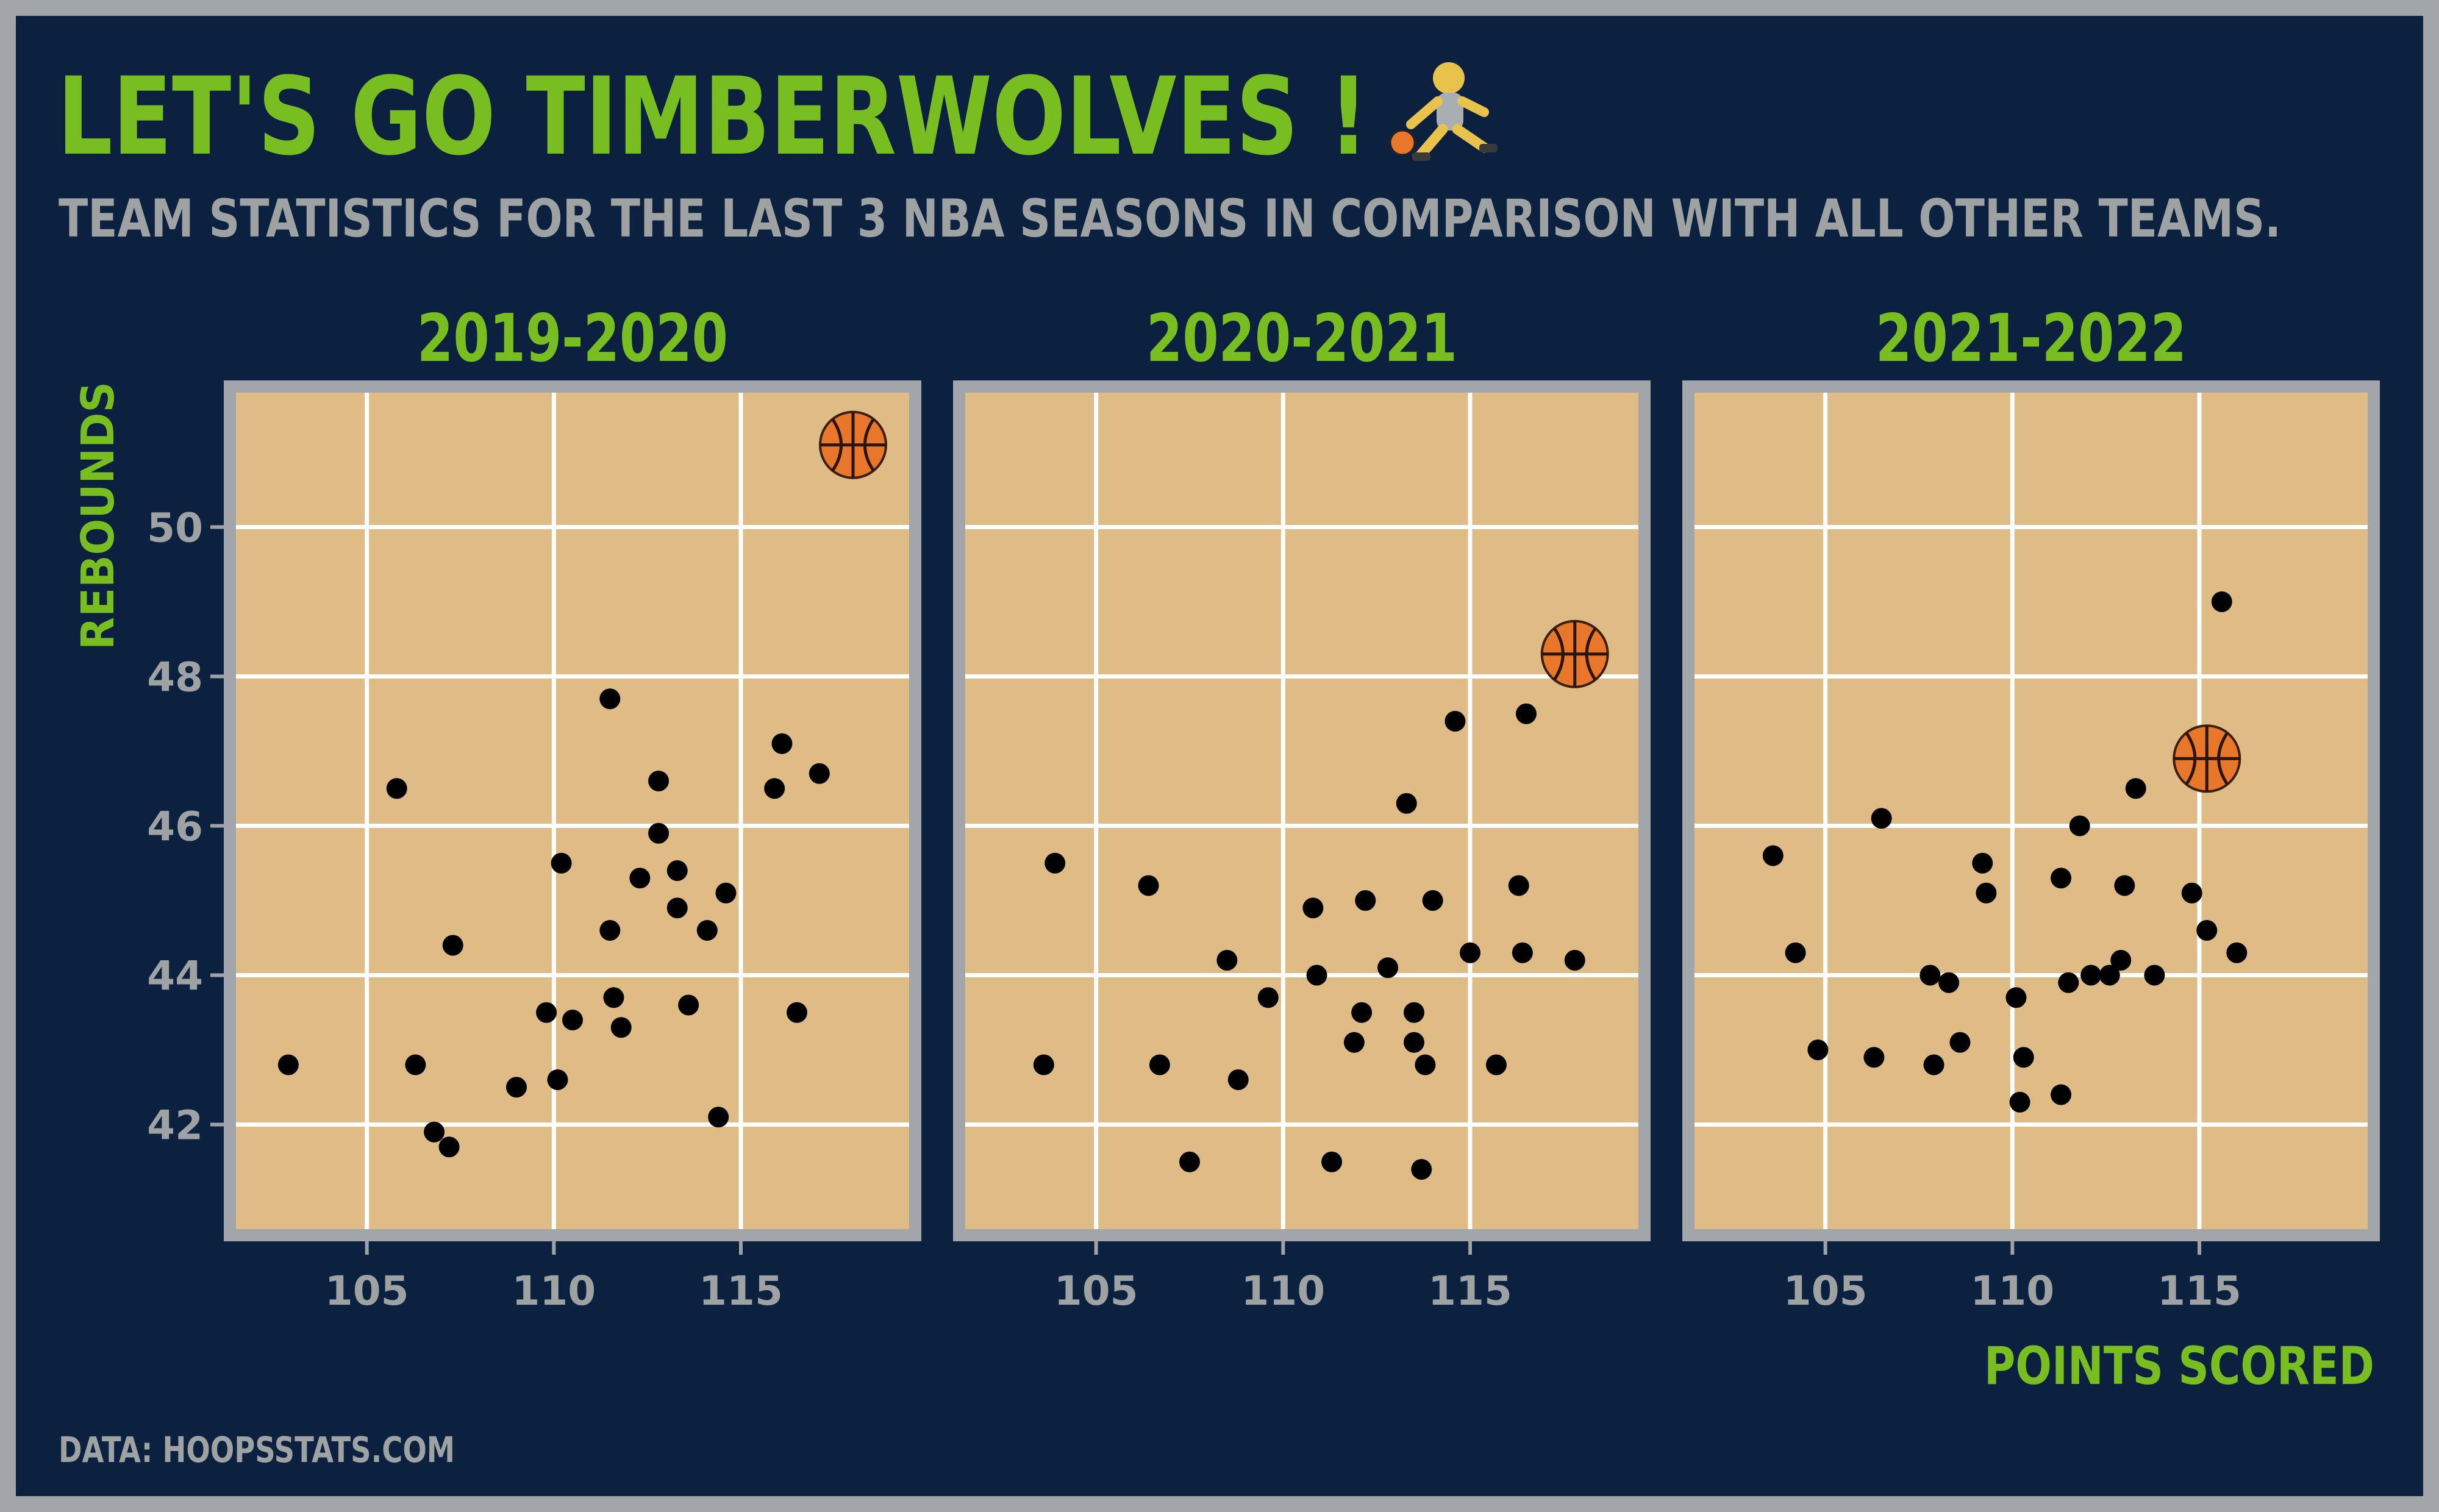 This screenshot has height=1512, width=2439. What do you see at coordinates (175, 827) in the screenshot?
I see `y-tick-label: 46` at bounding box center [175, 827].